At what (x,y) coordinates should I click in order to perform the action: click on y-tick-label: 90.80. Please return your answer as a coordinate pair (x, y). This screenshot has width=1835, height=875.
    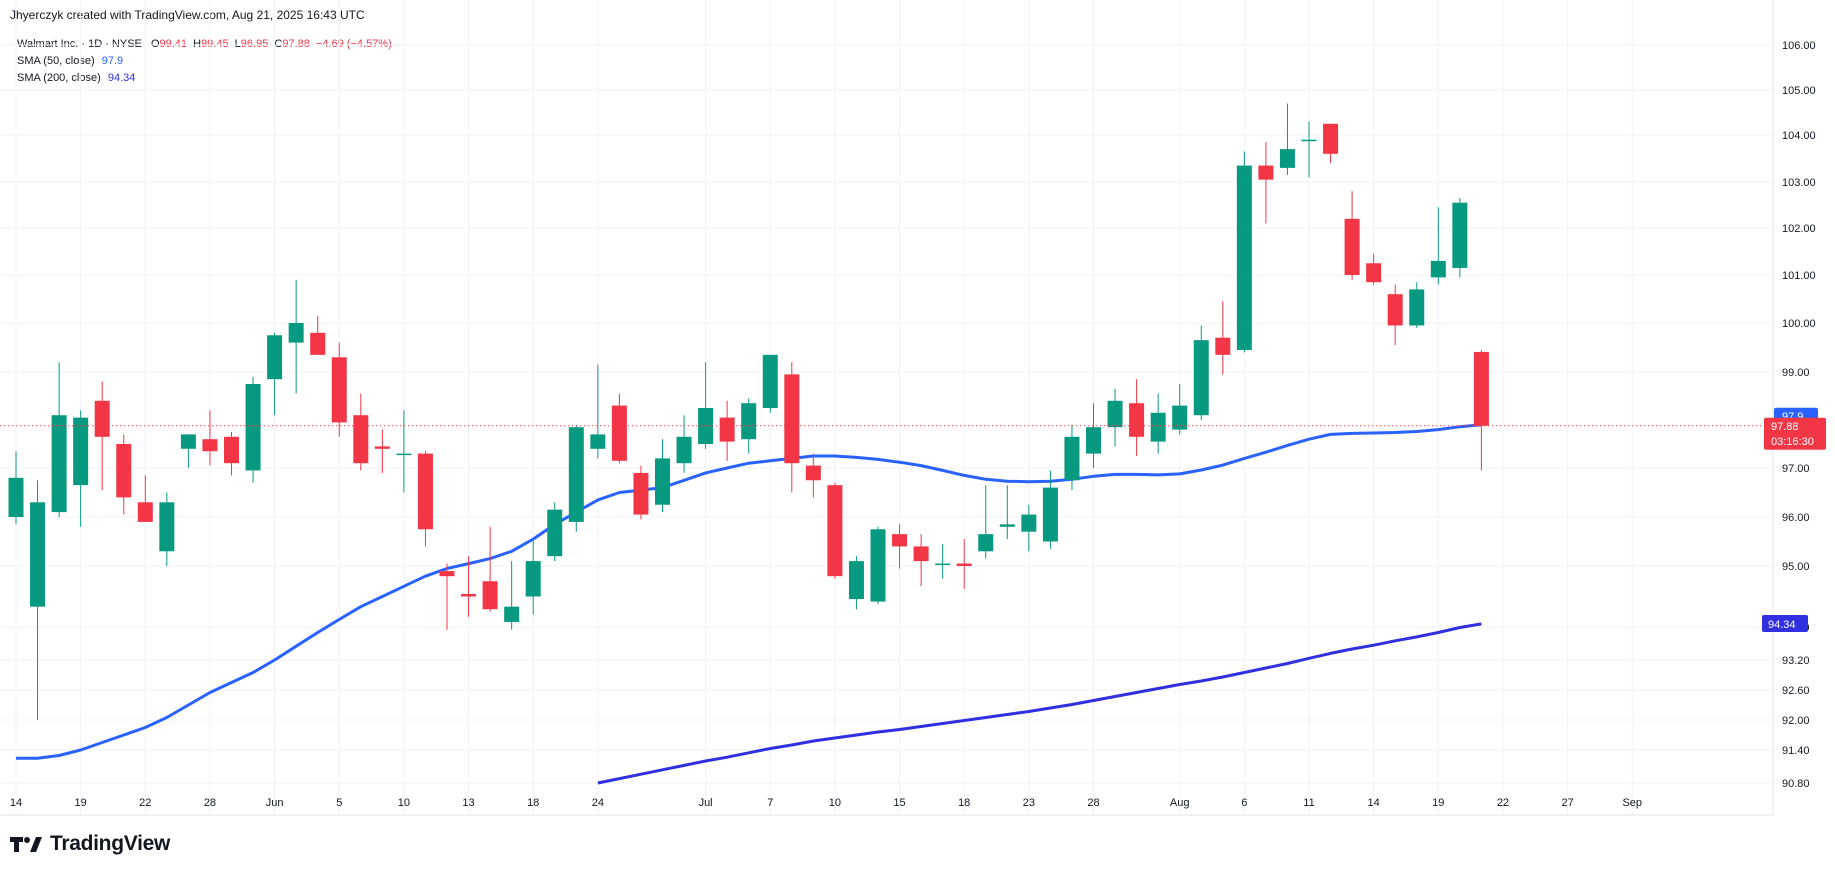
    Looking at the image, I should click on (1796, 784).